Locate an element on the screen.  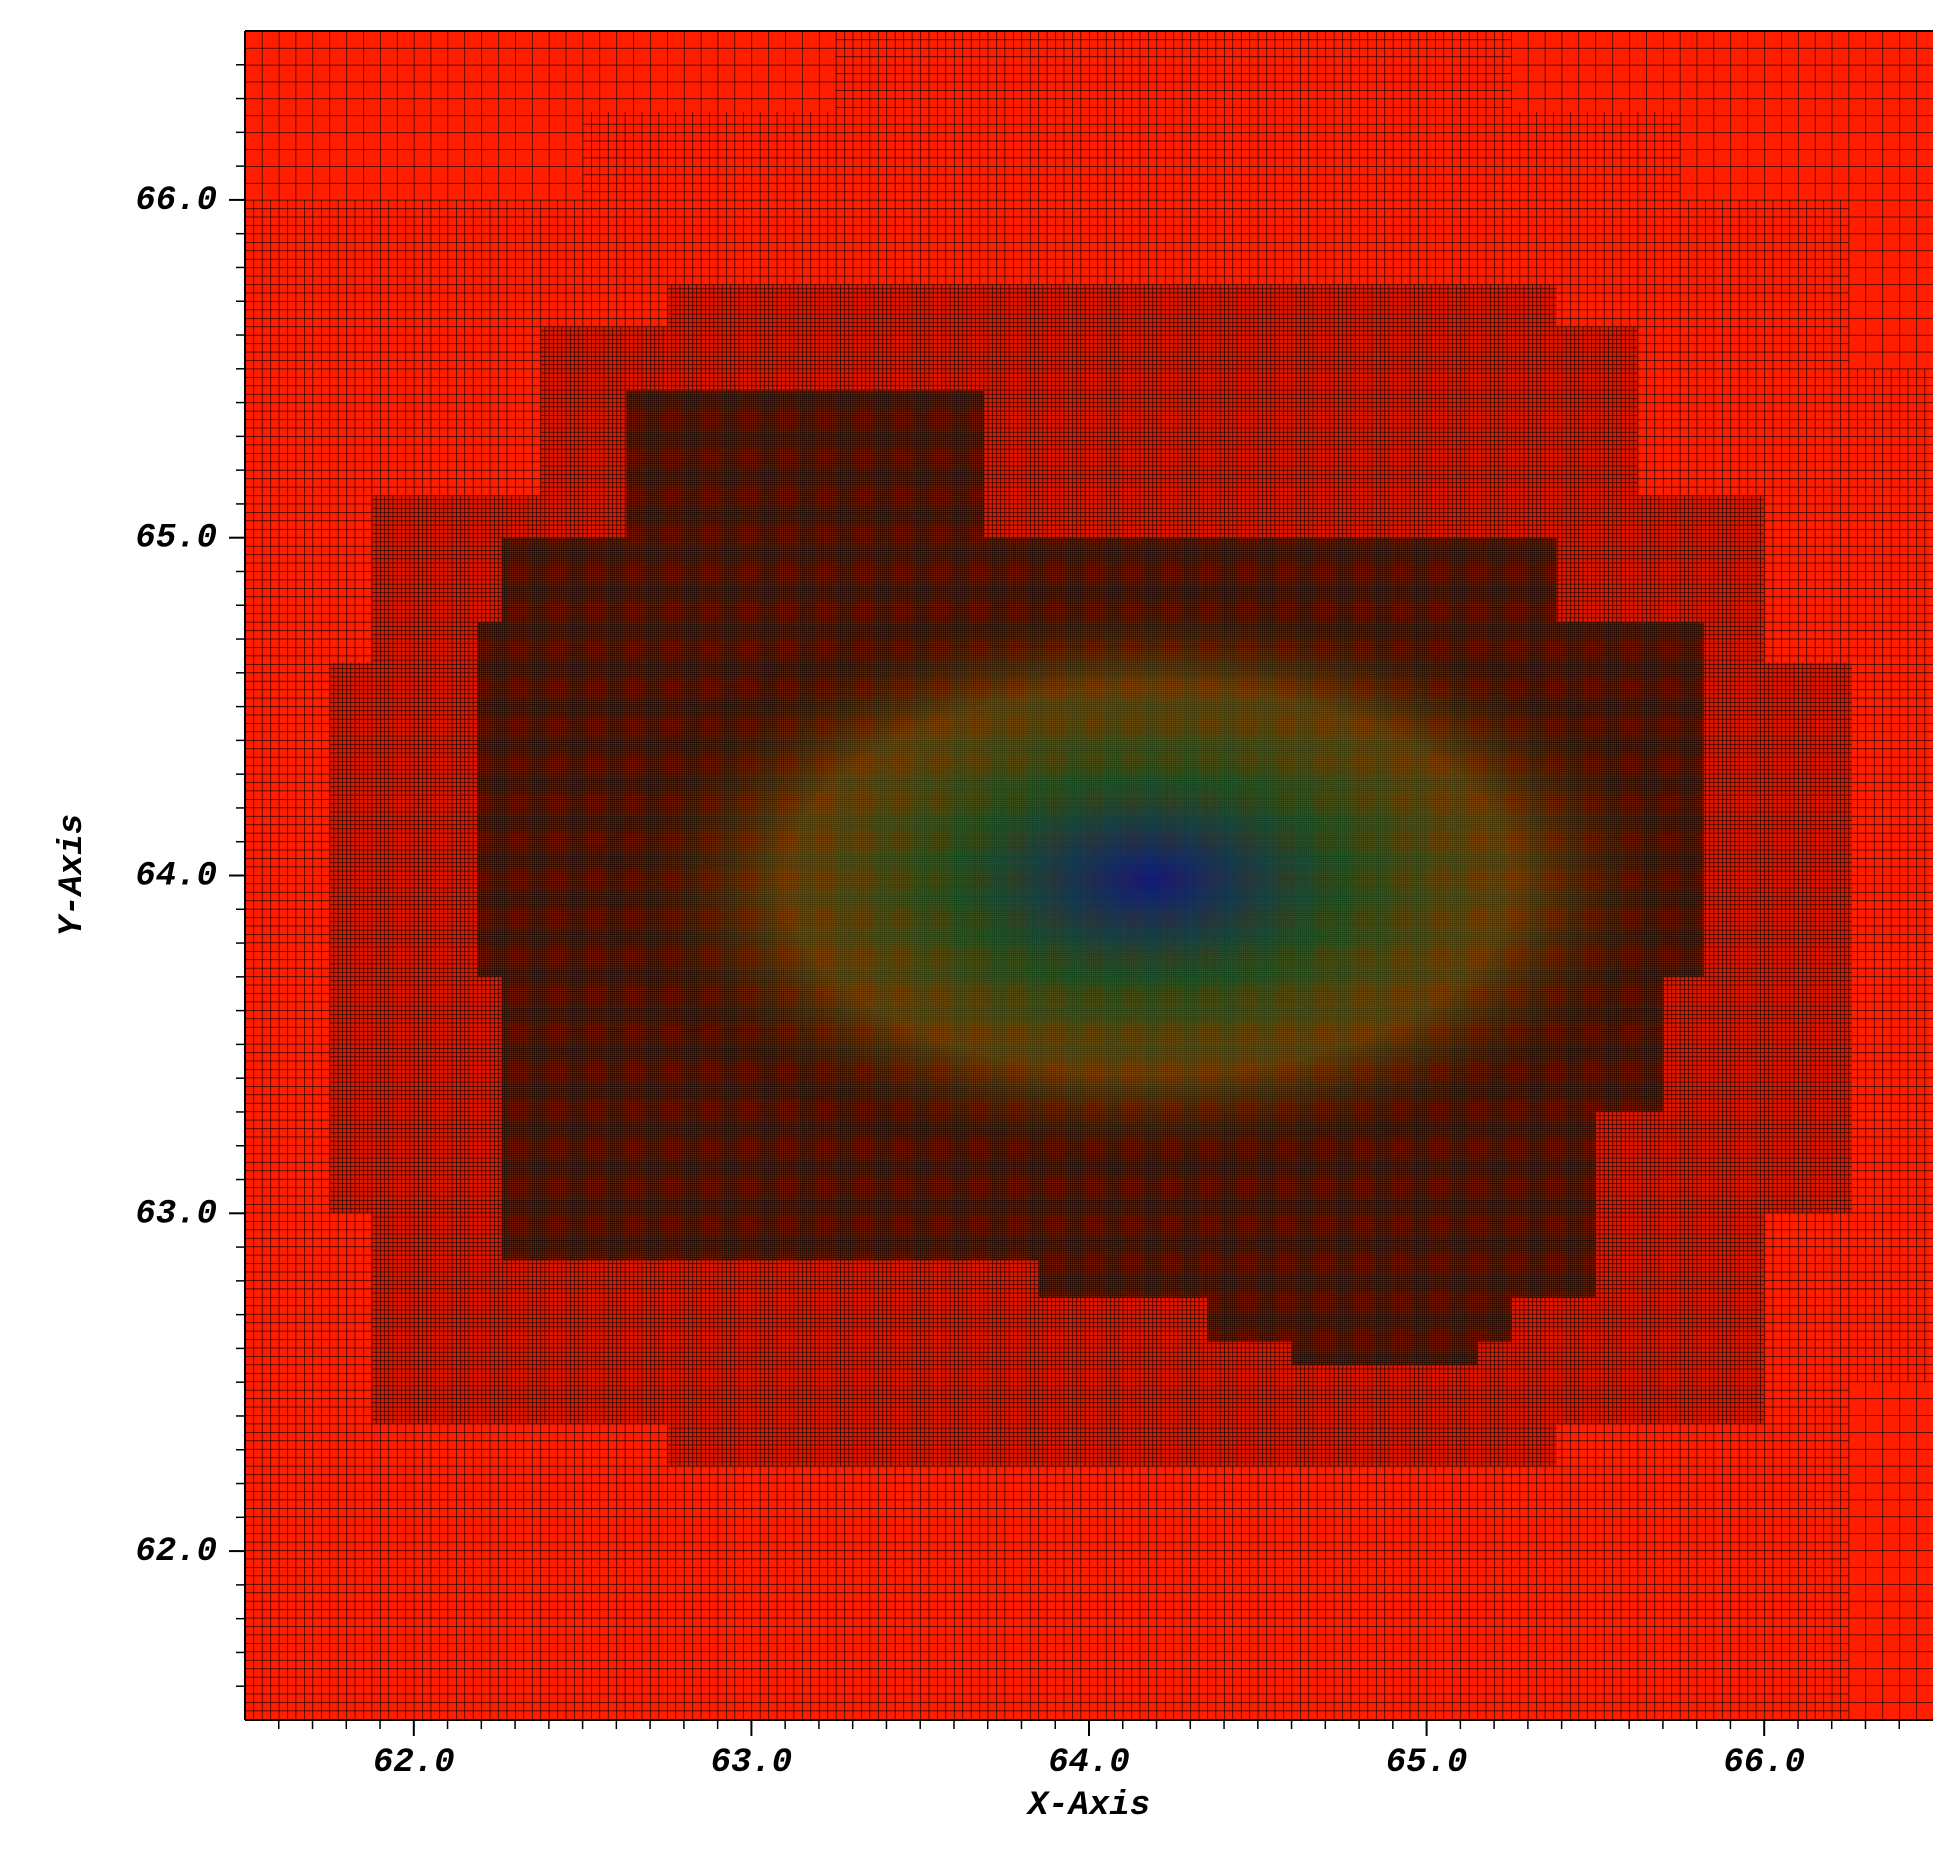
x-tick-label: 63.0 is located at coordinates (752, 1763).